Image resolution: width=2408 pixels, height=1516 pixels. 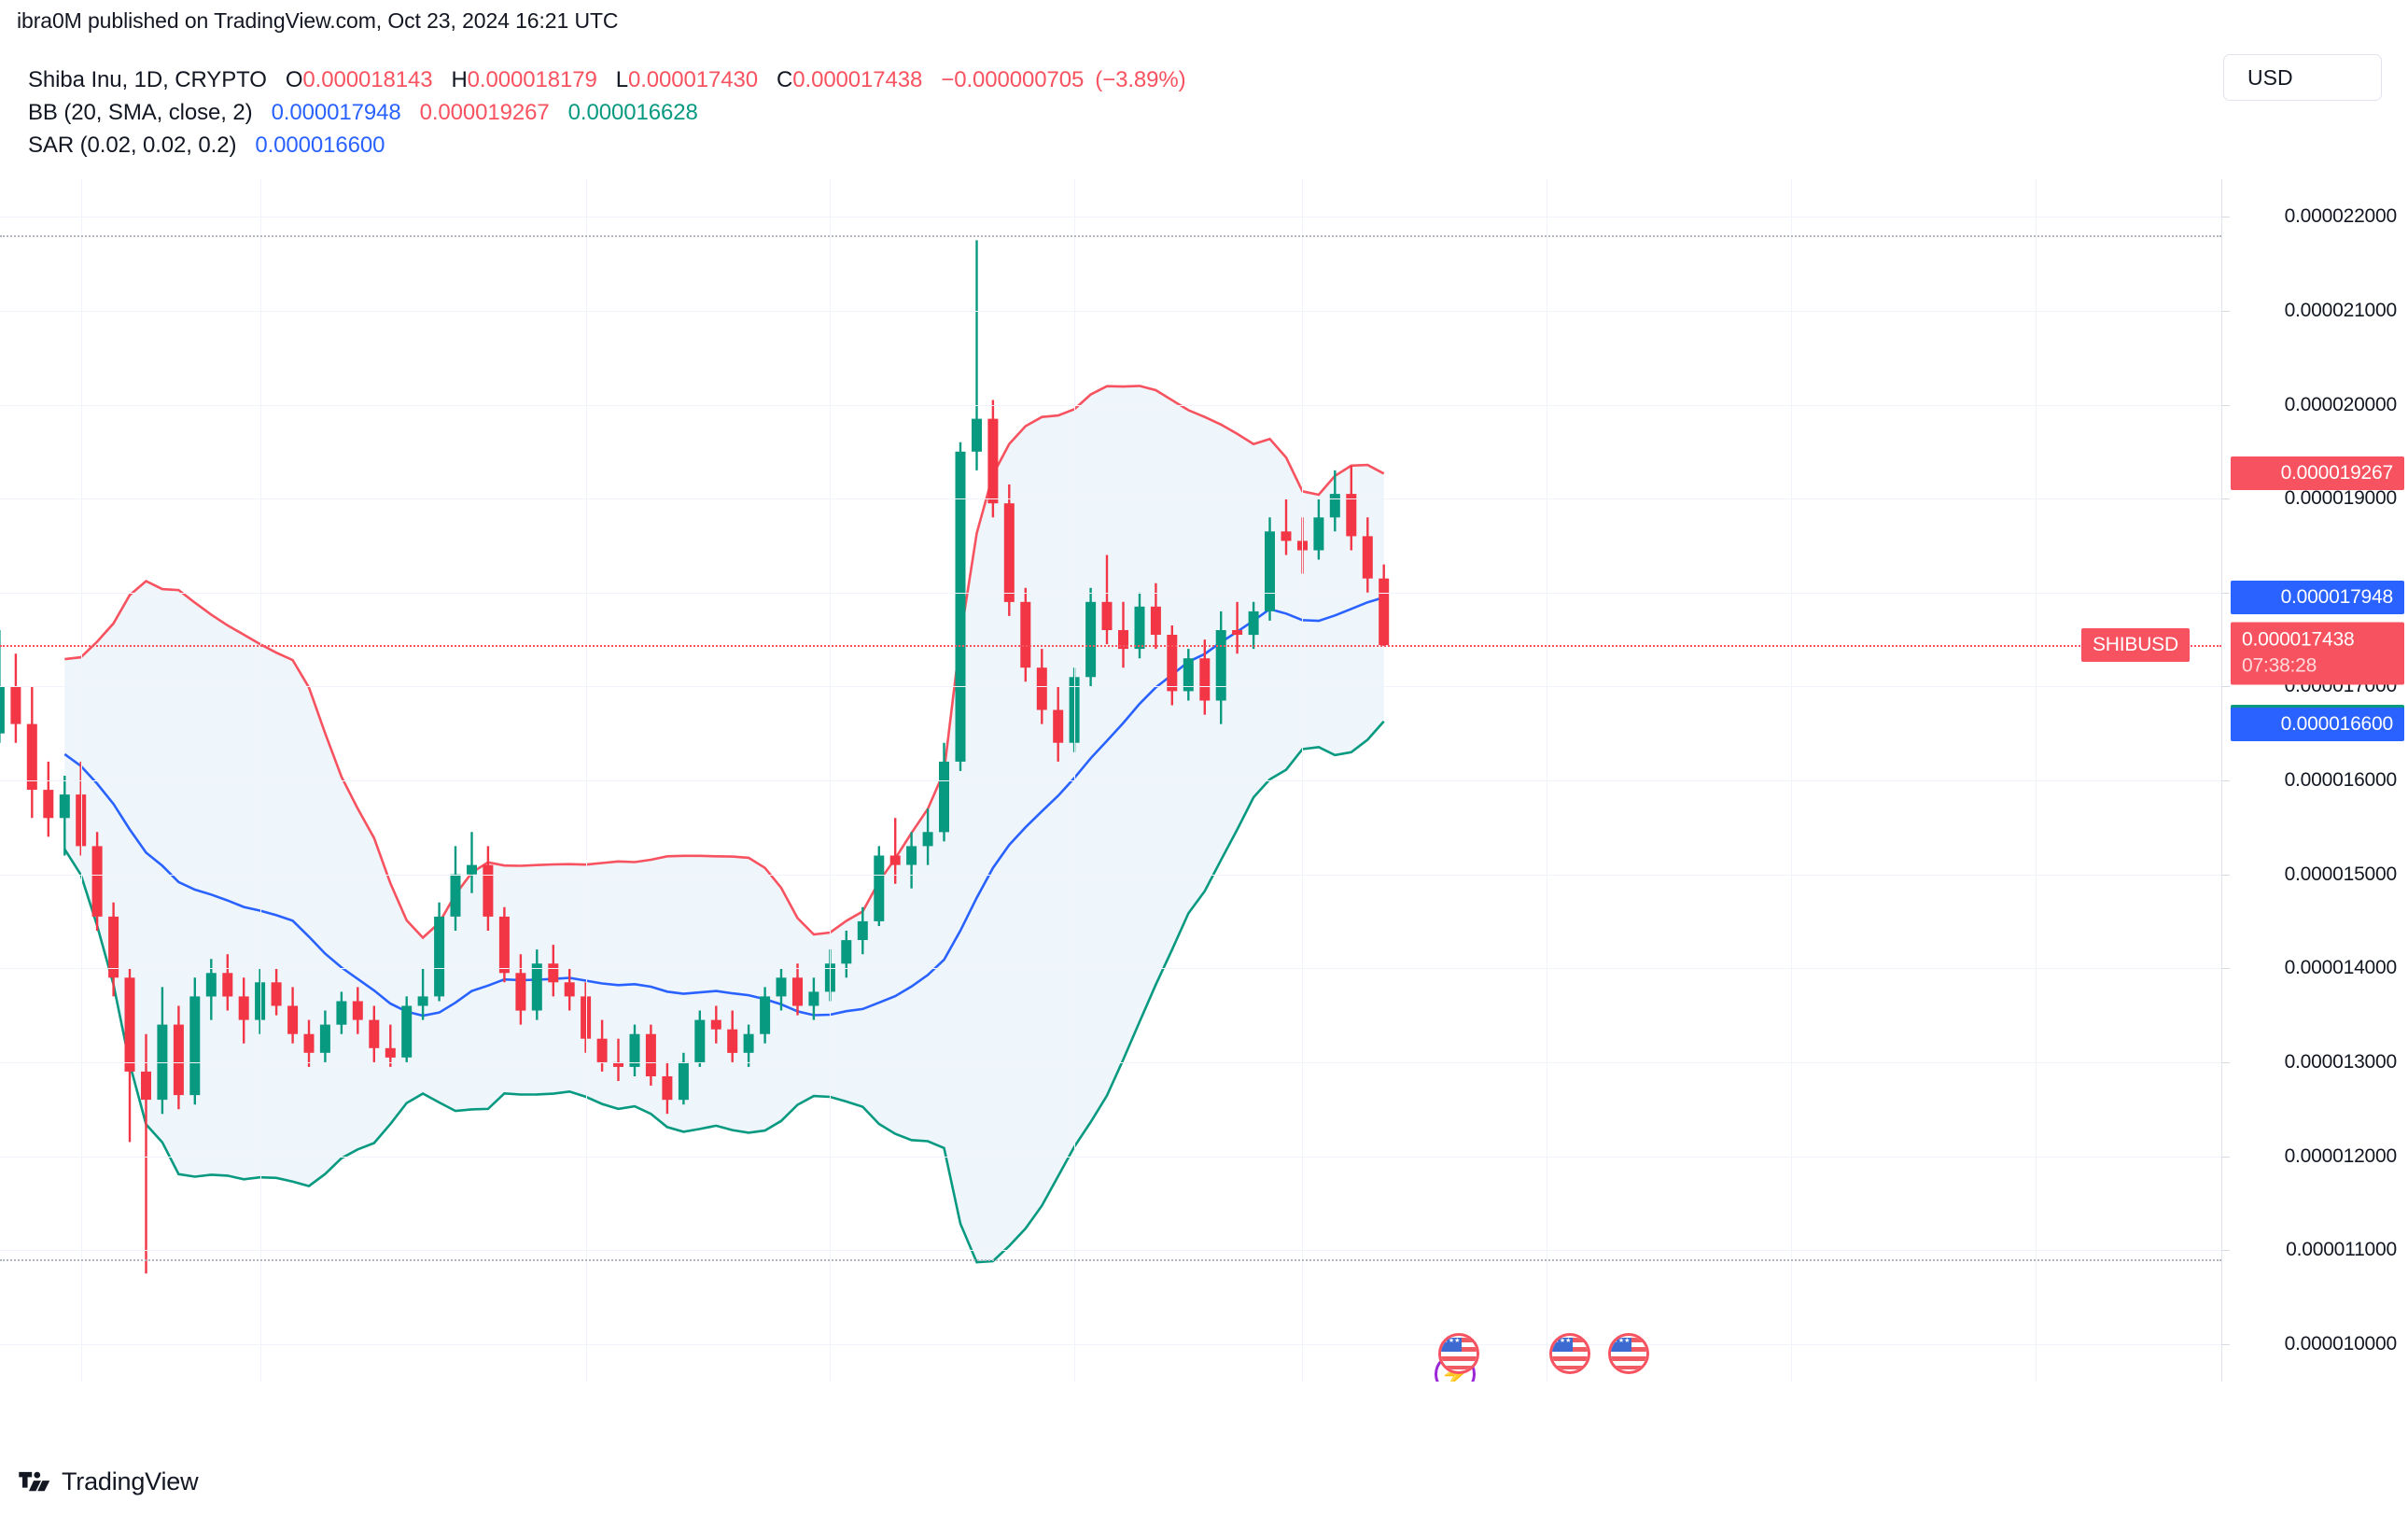 I want to click on legend-close-label: C, so click(x=785, y=79).